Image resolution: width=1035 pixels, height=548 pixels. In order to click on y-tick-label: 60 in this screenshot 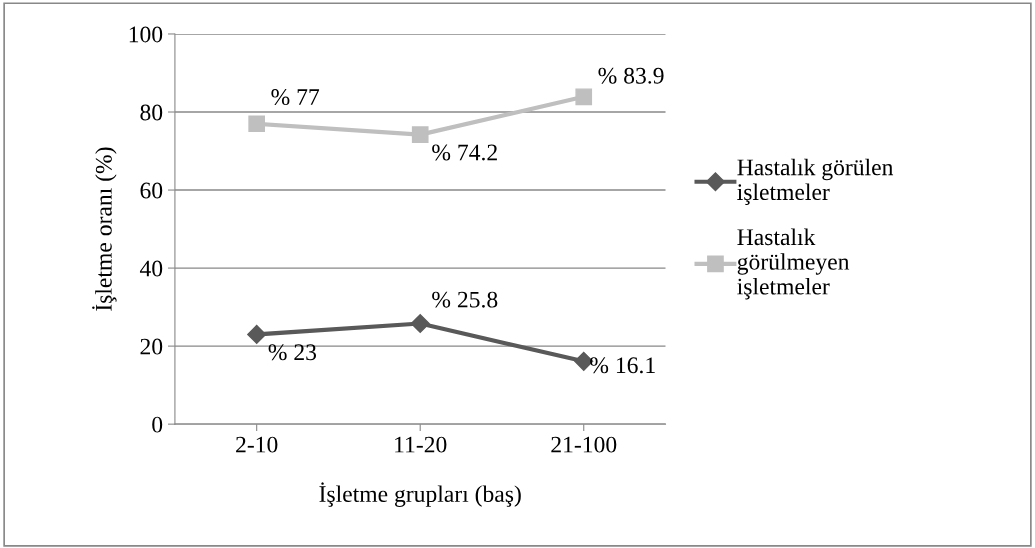, I will do `click(151, 190)`.